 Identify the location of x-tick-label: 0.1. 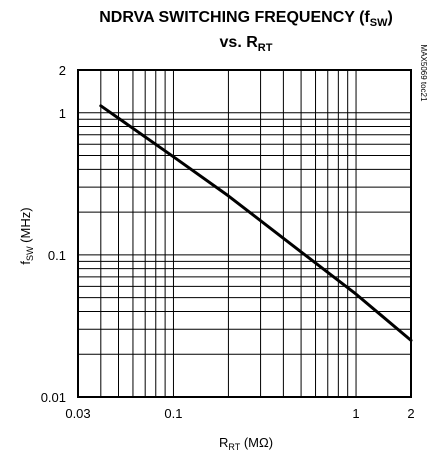
(173, 413).